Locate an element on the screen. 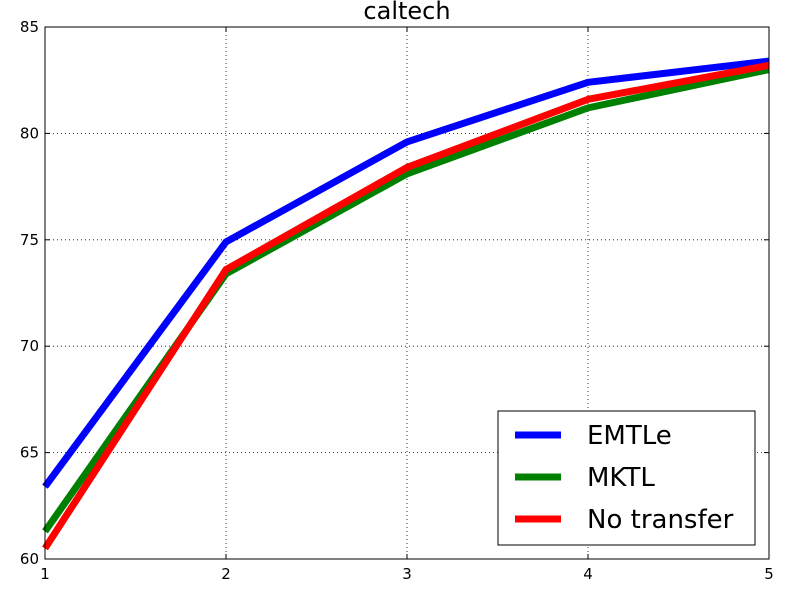 Image resolution: width=800 pixels, height=600 pixels. x-tick-label: 5 is located at coordinates (769, 574).